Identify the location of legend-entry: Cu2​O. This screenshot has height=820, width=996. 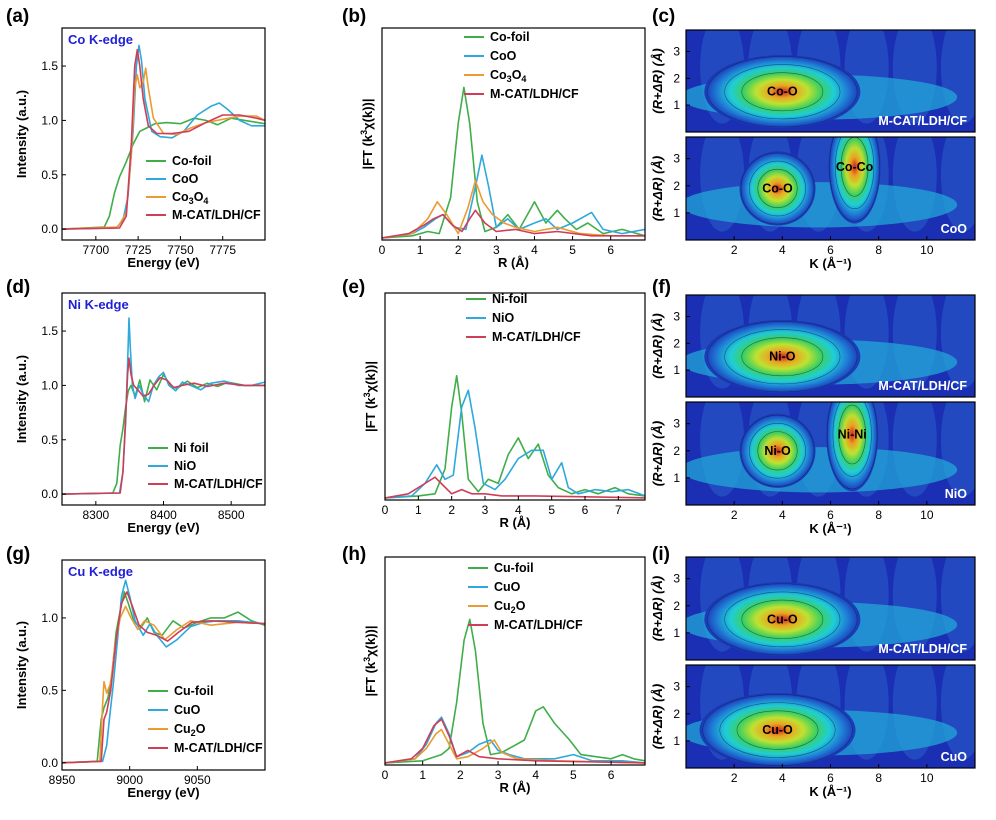
(510, 607).